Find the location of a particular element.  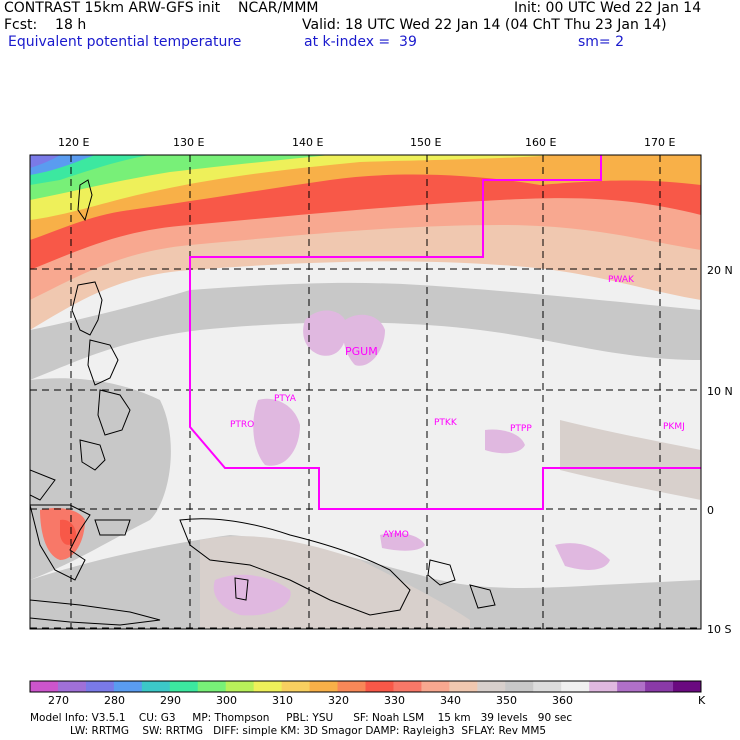

colorbar-tick-280: 280 is located at coordinates (114, 700).